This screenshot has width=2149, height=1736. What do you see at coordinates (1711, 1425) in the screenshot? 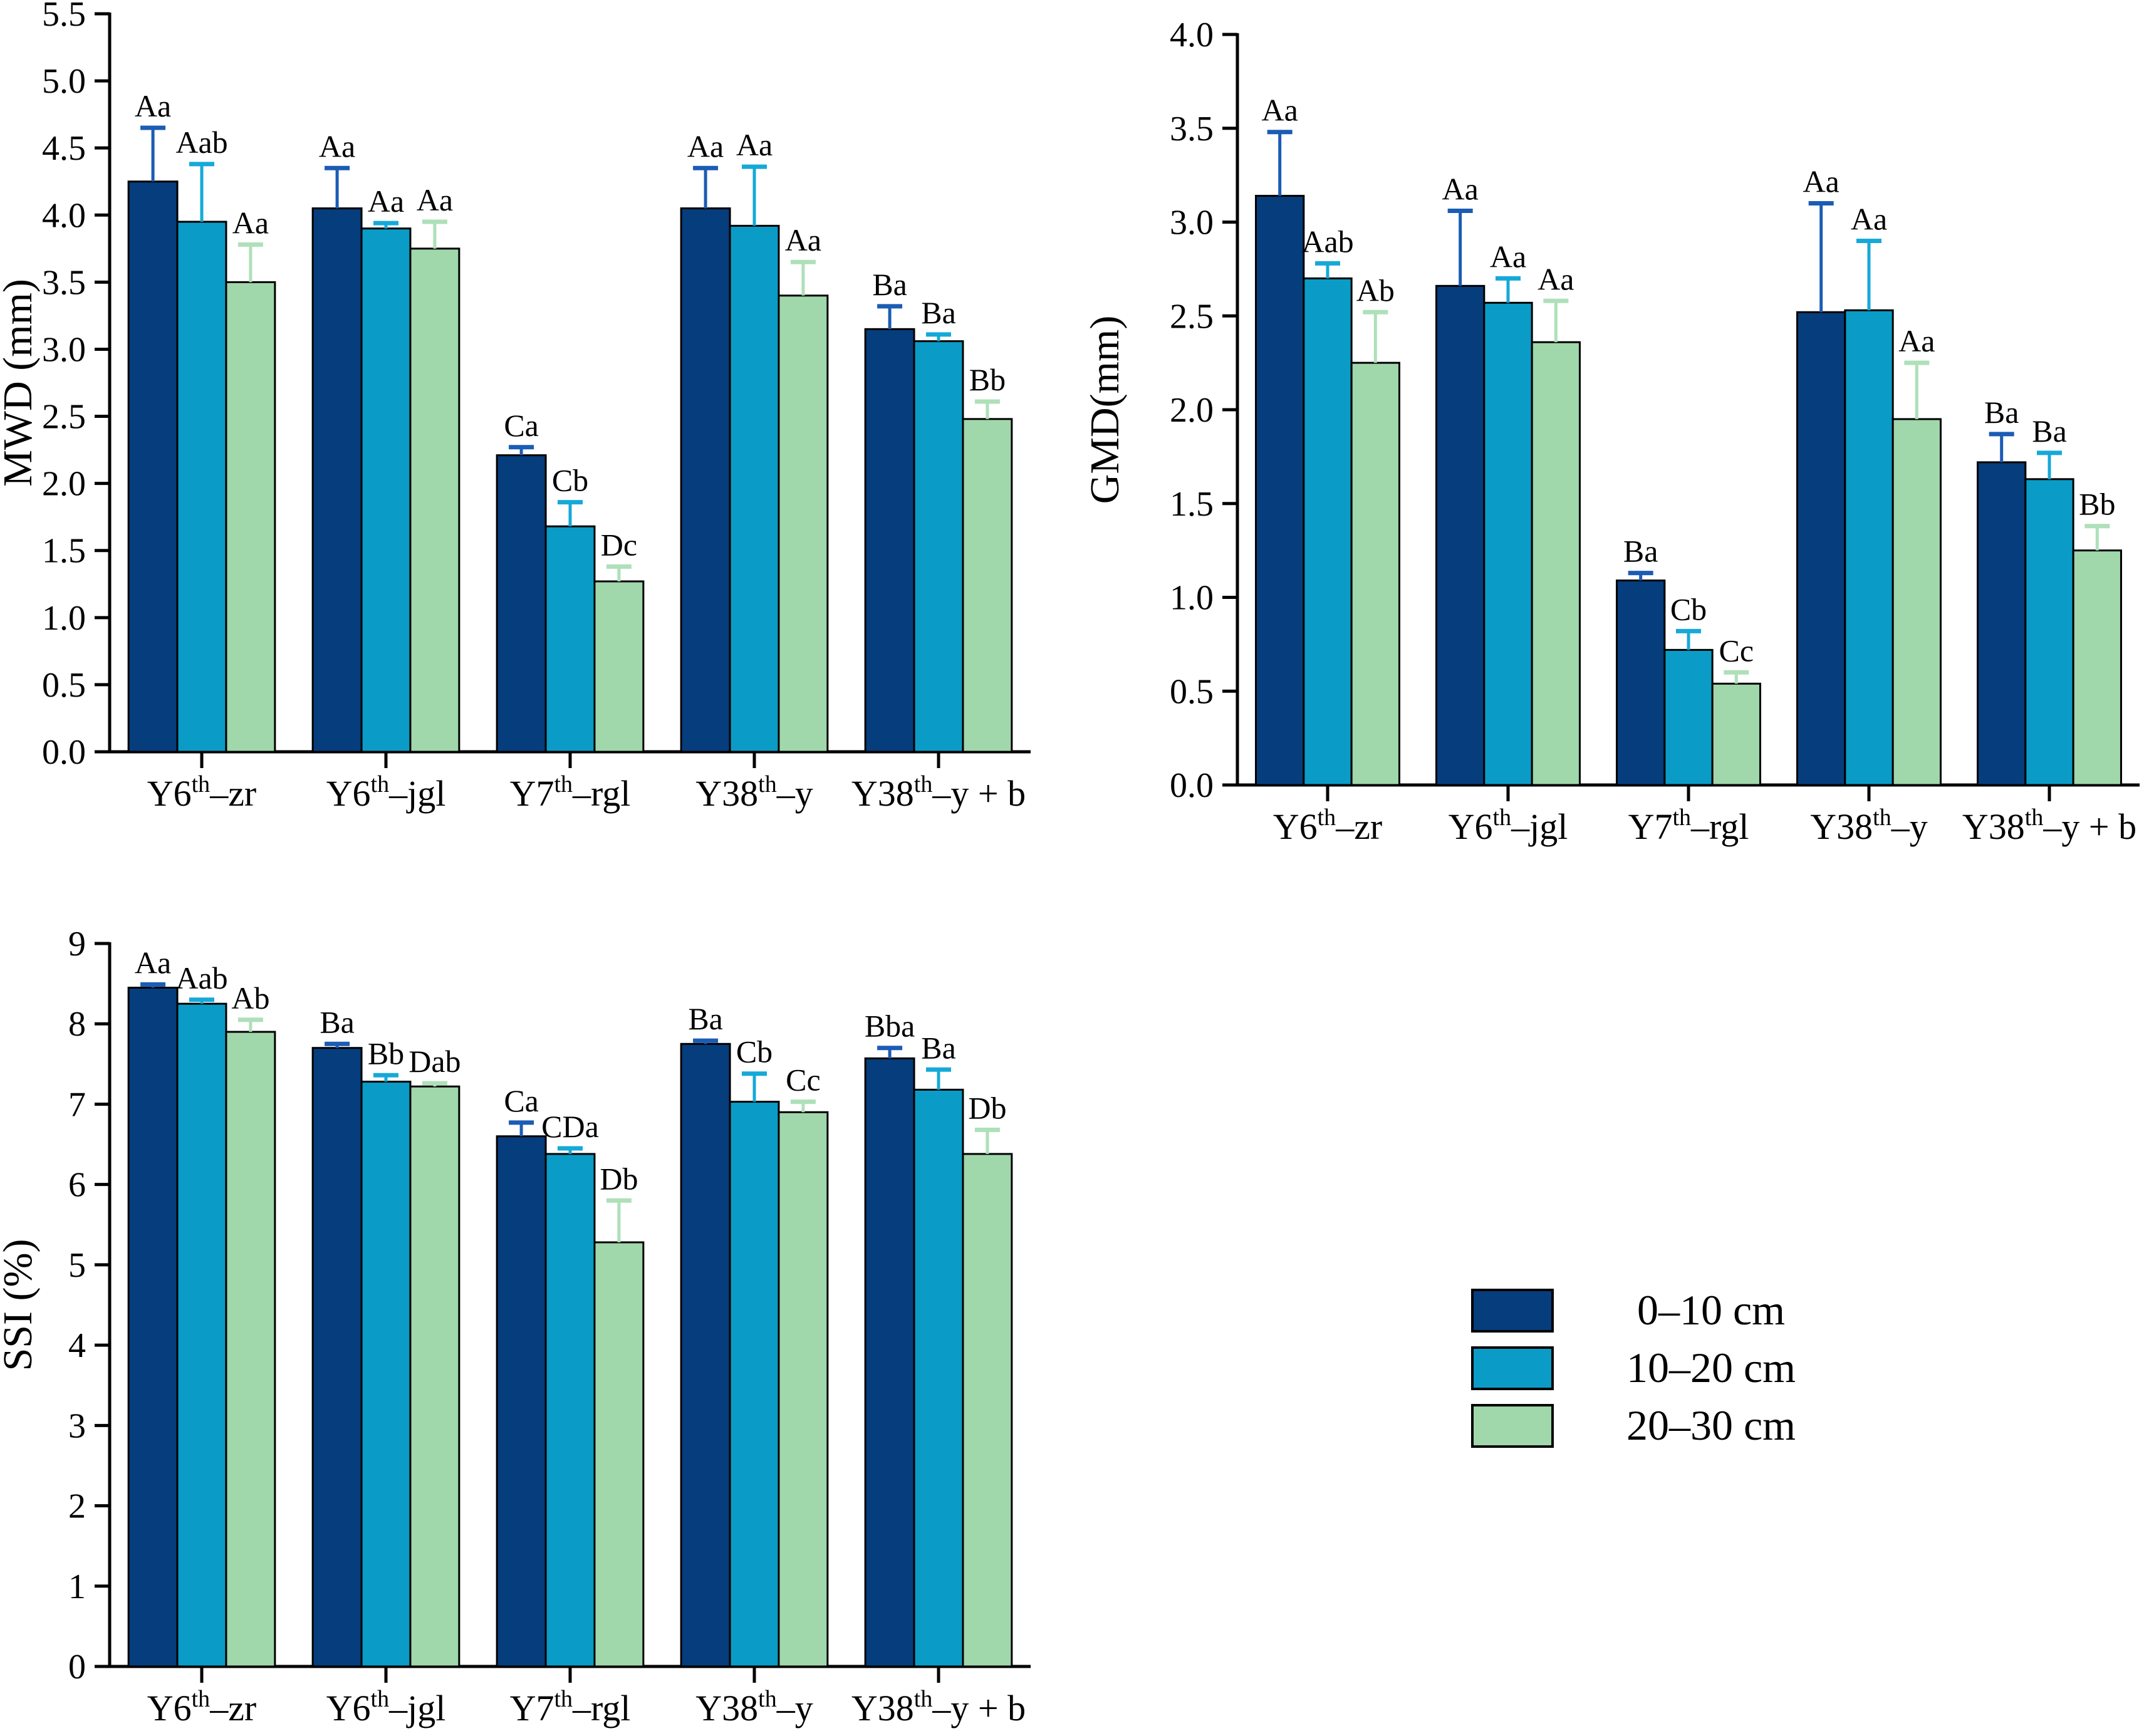
I see `legend-label: 20–30 cm` at bounding box center [1711, 1425].